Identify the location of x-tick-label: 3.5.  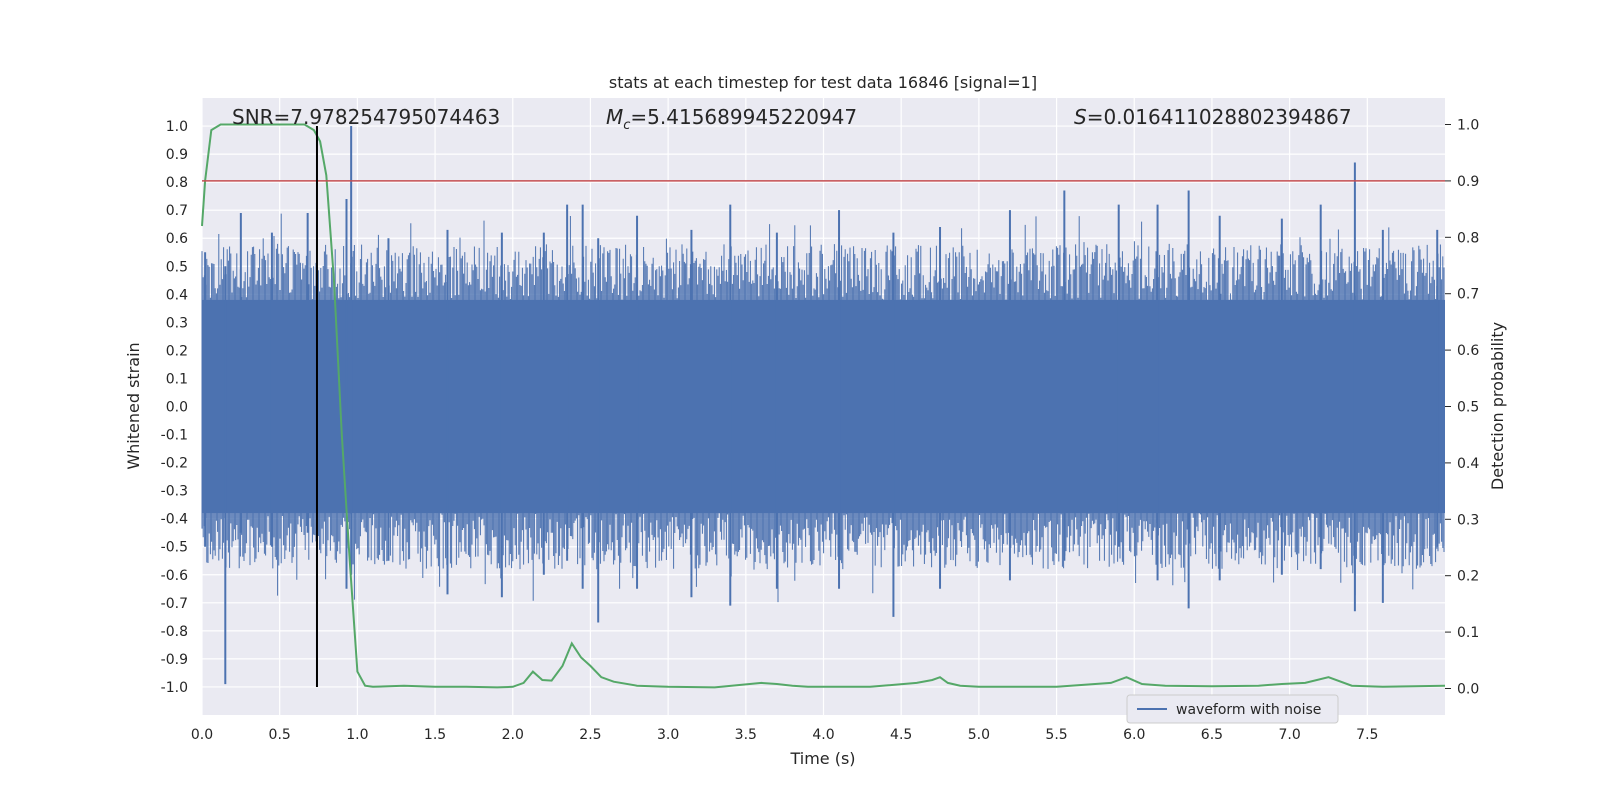
(746, 735).